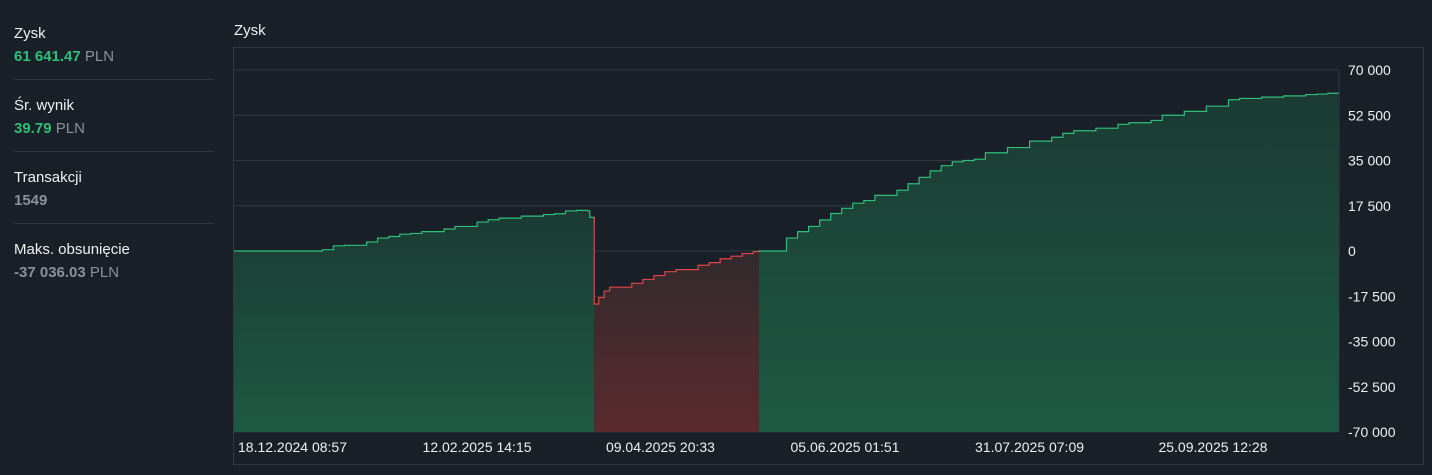 The width and height of the screenshot is (1432, 475). Describe the element at coordinates (114, 129) in the screenshot. I see `stat-avg-value-row: 39.79 PLN` at that location.